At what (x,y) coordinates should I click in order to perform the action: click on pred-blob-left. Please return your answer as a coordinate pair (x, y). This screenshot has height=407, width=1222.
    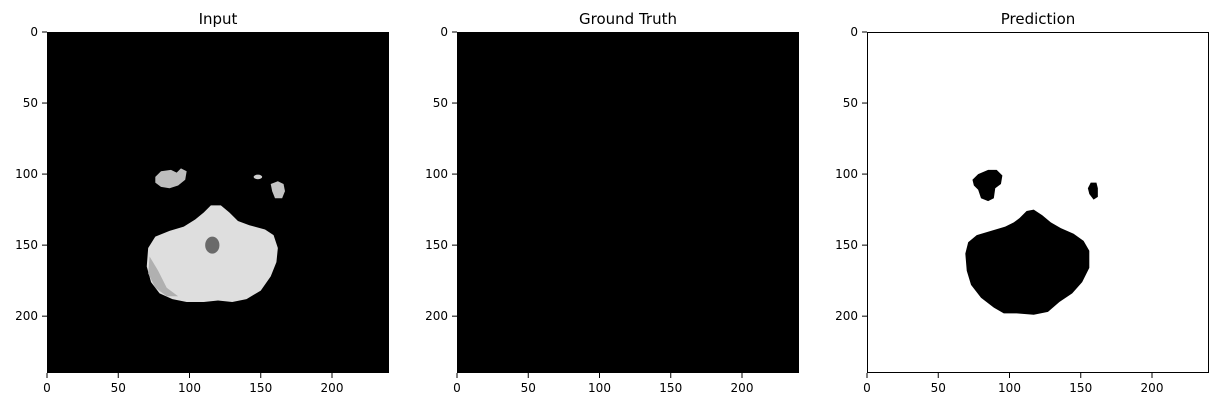
    Looking at the image, I should click on (987, 185).